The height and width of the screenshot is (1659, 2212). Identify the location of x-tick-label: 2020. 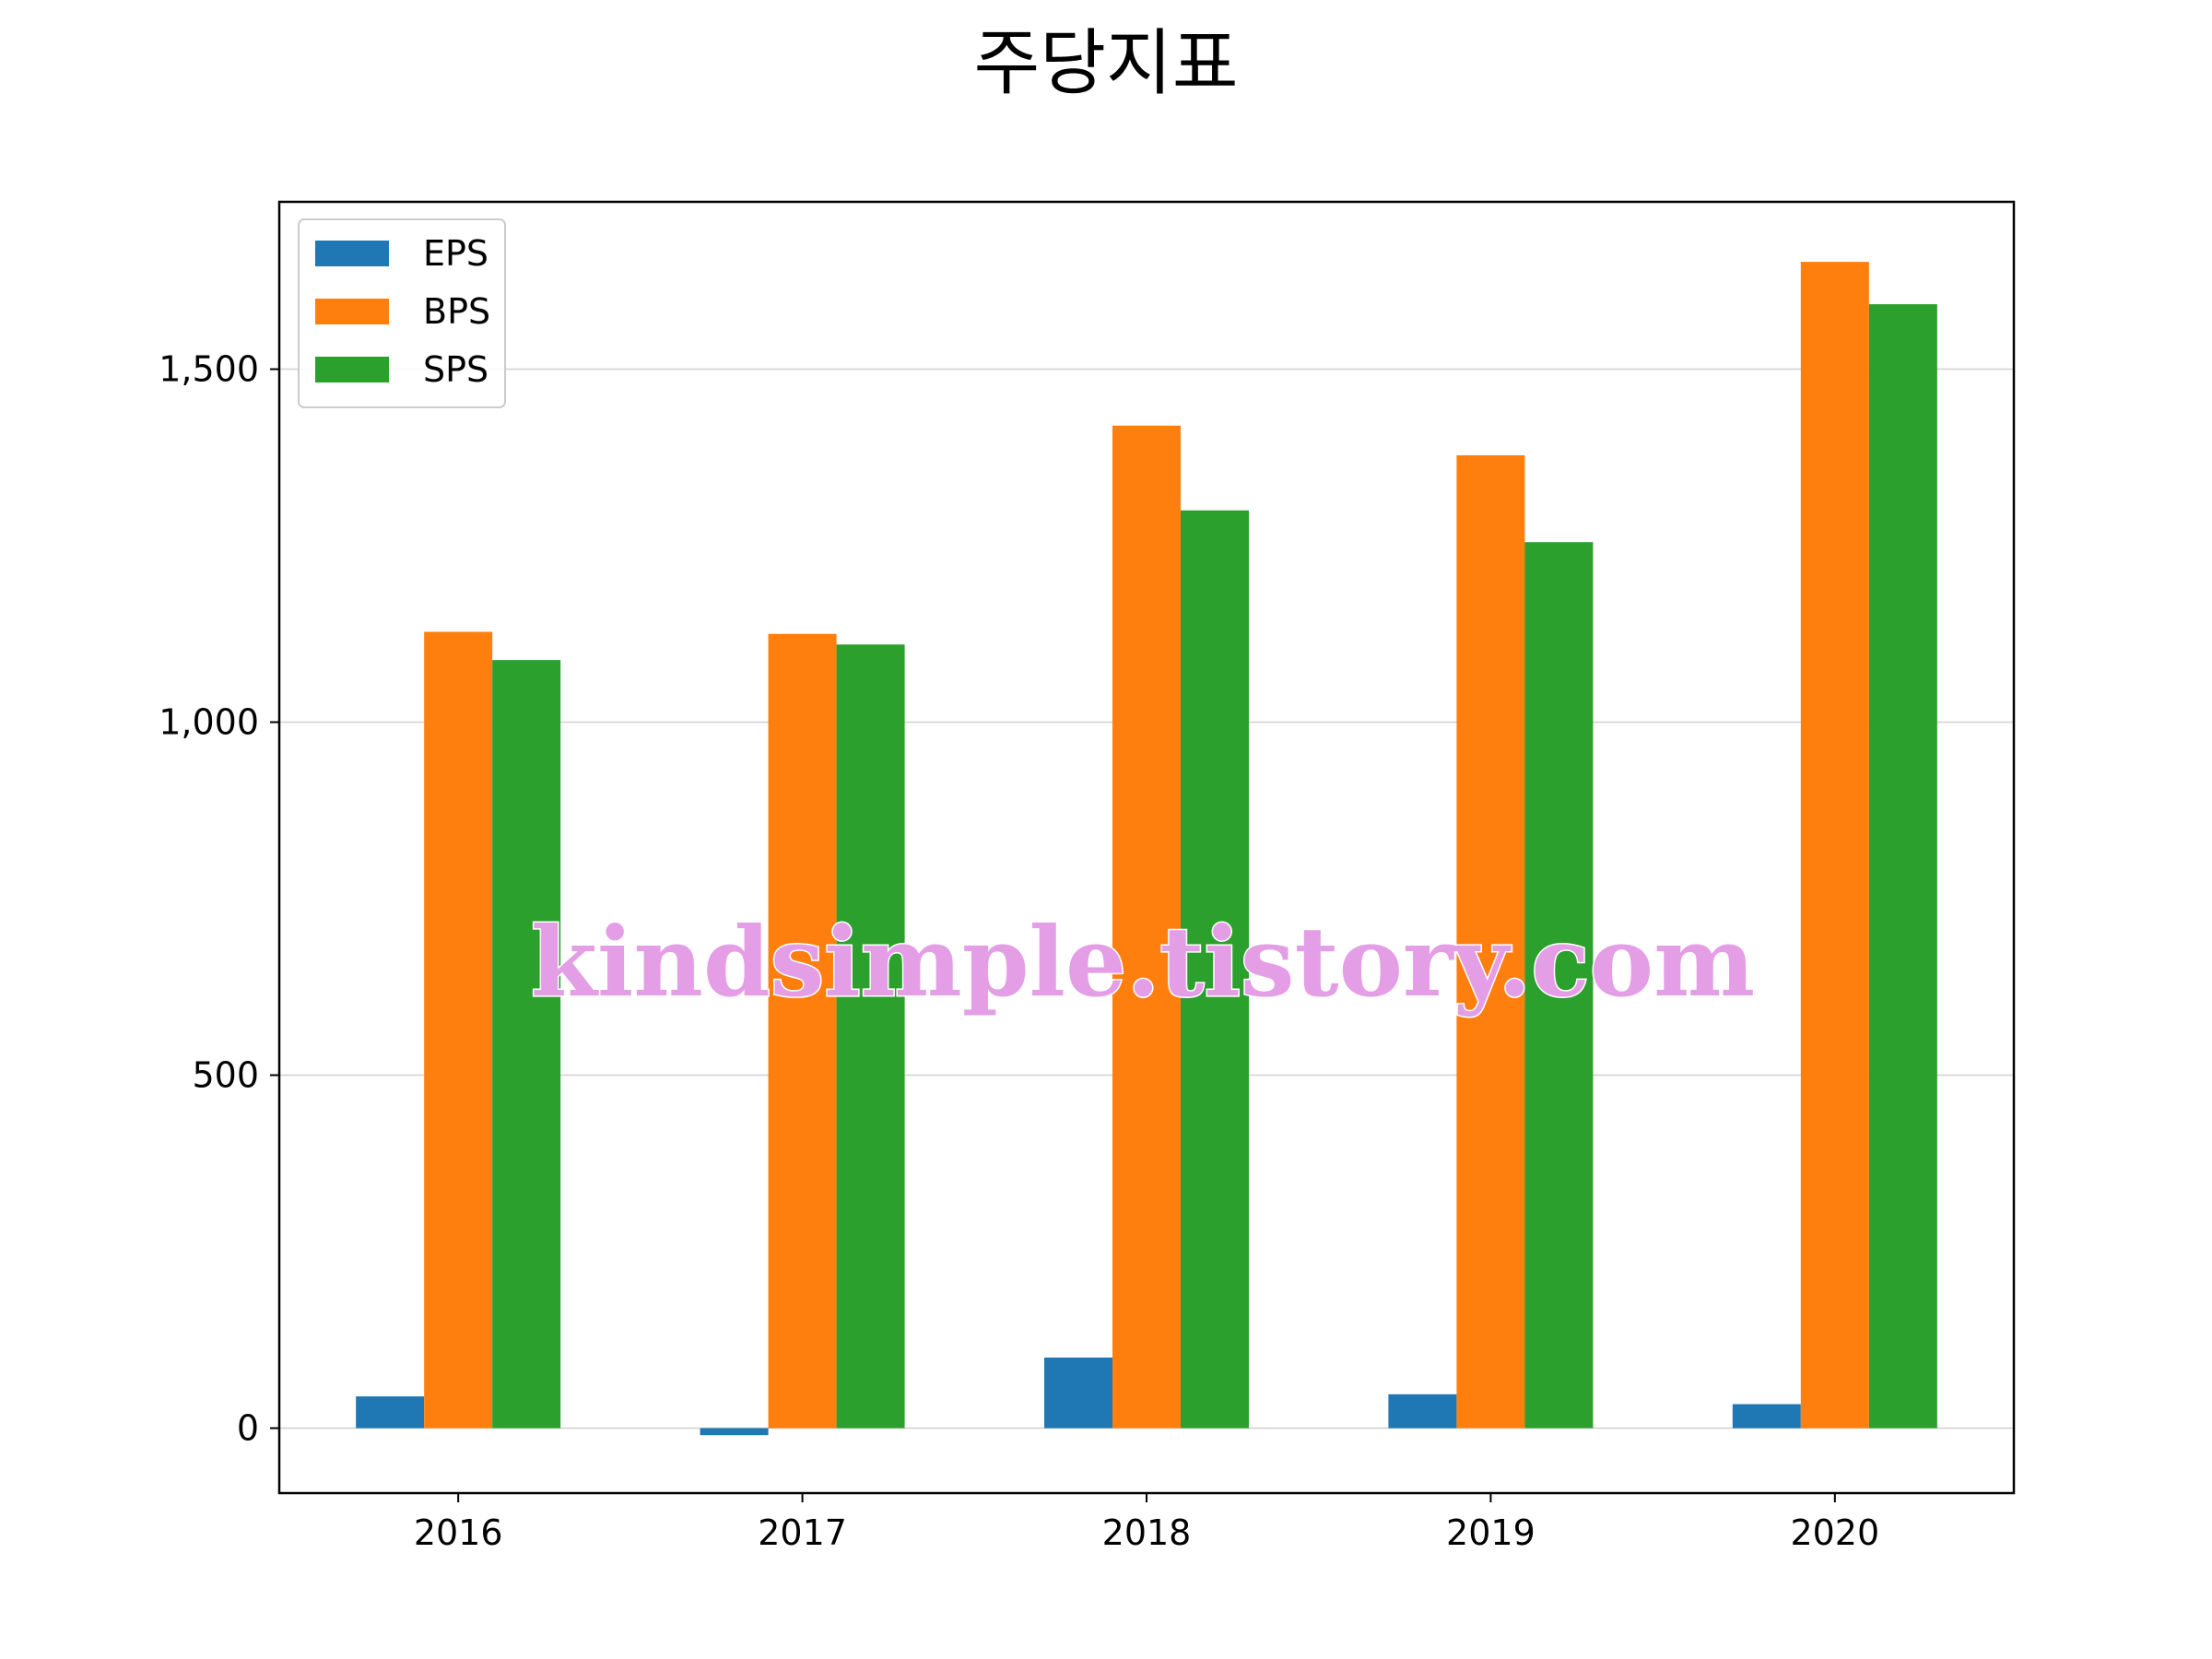
(1834, 1532).